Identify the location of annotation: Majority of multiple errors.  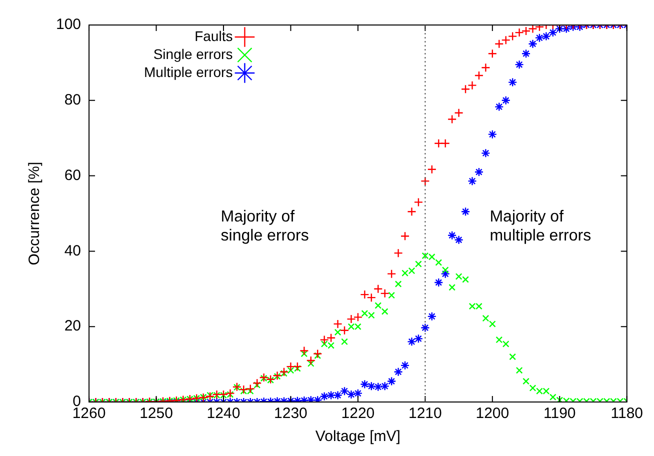
(541, 226).